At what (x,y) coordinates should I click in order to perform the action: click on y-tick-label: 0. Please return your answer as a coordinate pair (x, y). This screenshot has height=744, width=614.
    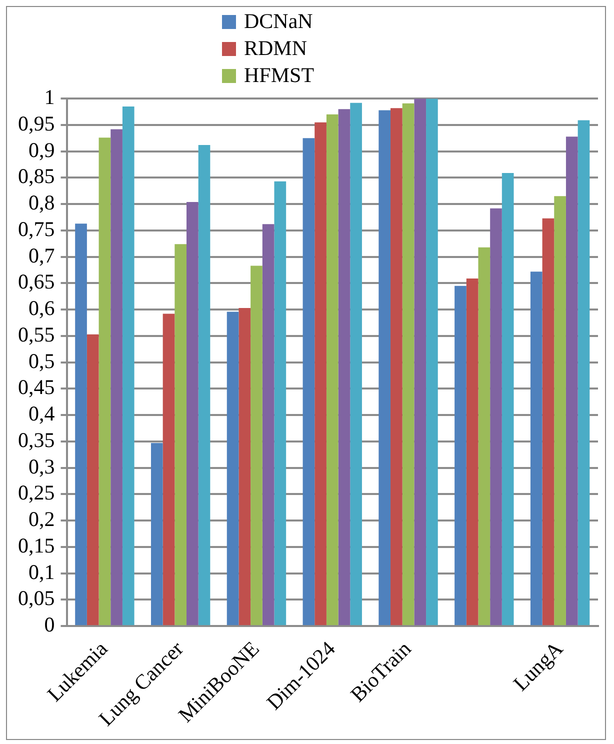
    Looking at the image, I should click on (49, 624).